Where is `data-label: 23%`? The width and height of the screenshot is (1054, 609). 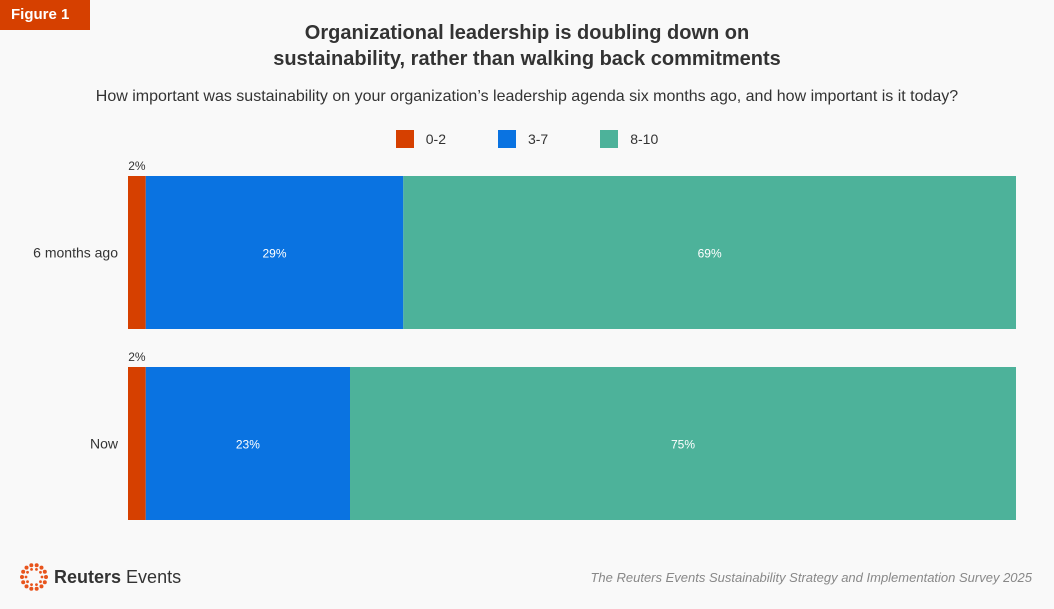
data-label: 23% is located at coordinates (248, 445).